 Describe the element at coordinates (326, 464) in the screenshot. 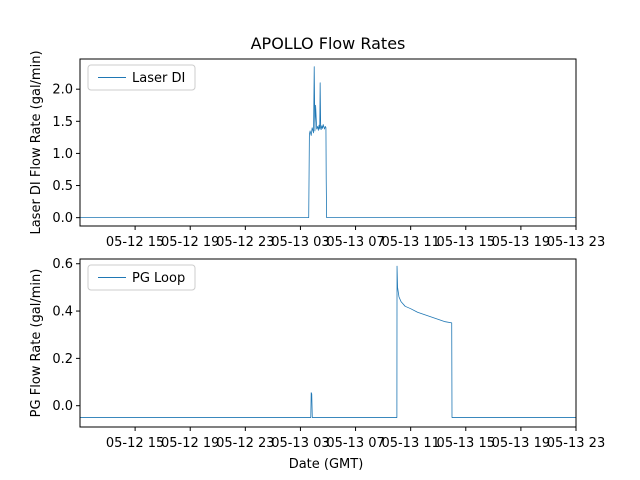

I see `x-axis-label: Date (GMT)` at that location.